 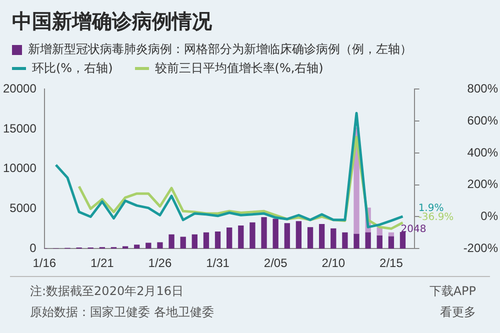 I want to click on chart-title: 中国新增确诊病例情况, so click(x=112, y=21).